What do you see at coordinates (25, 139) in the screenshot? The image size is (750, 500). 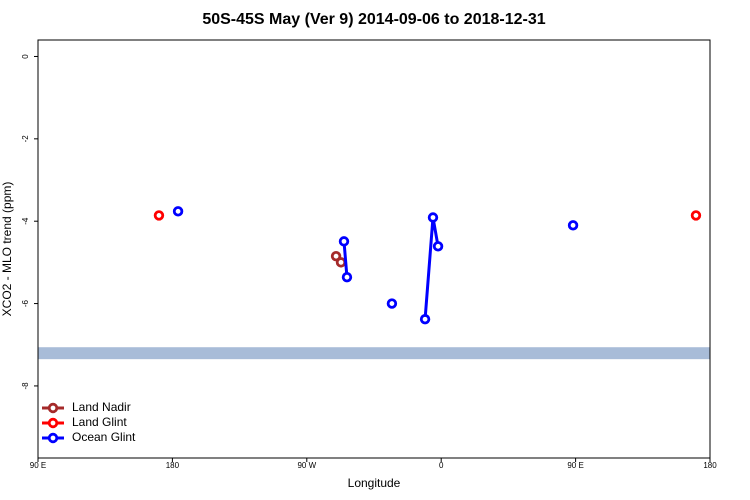 I see `y-tick-label: -2` at bounding box center [25, 139].